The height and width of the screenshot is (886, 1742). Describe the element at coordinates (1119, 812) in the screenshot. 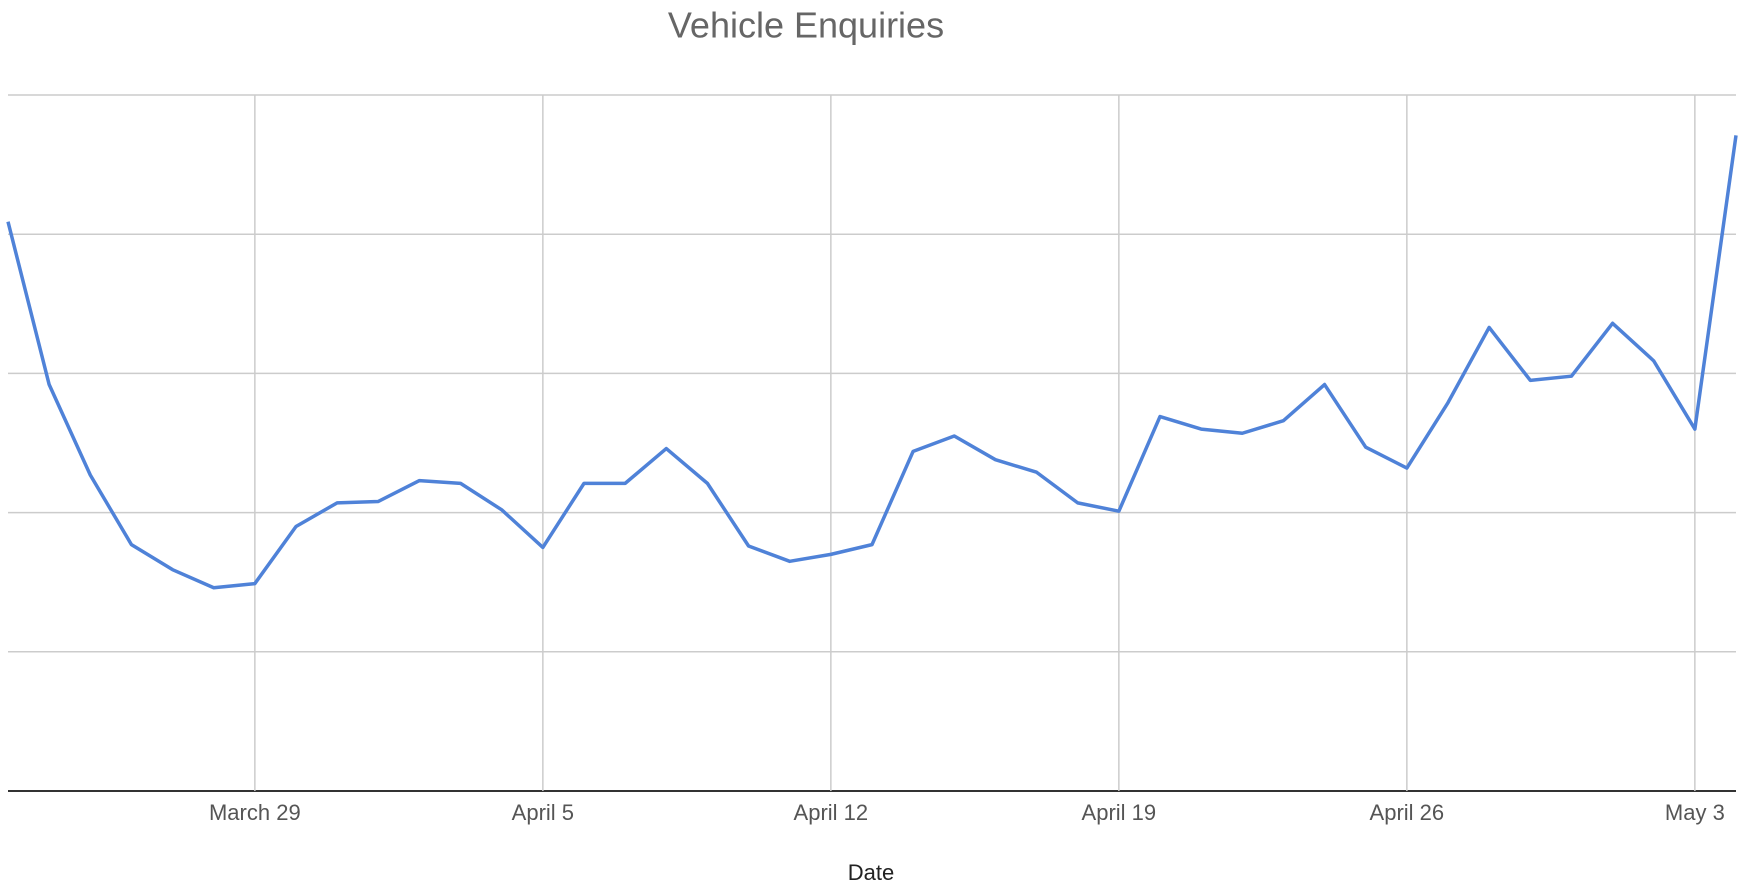

I see `x-tick-label: April 19` at that location.